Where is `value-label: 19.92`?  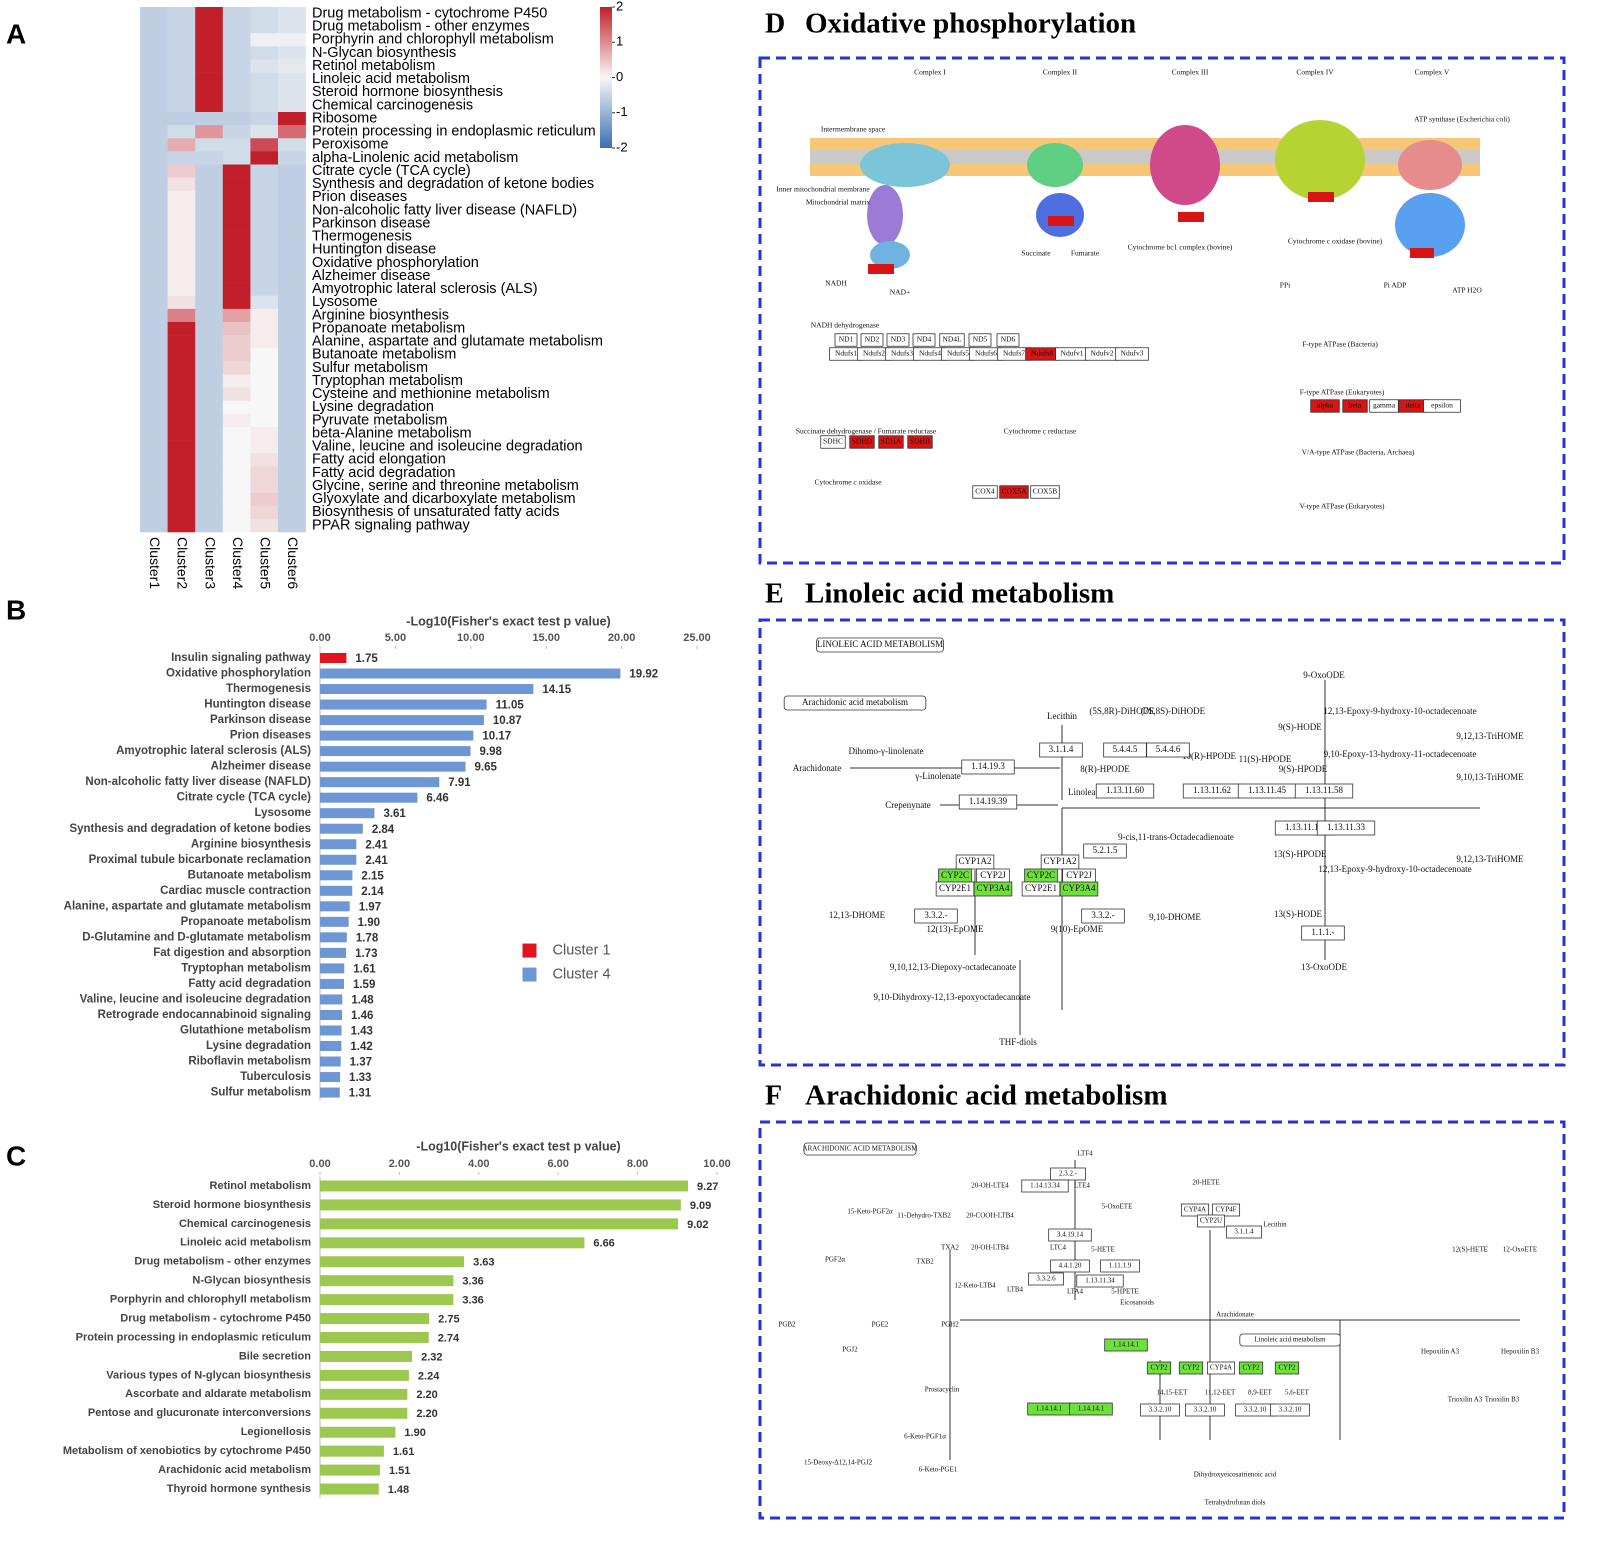
value-label: 19.92 is located at coordinates (643, 675).